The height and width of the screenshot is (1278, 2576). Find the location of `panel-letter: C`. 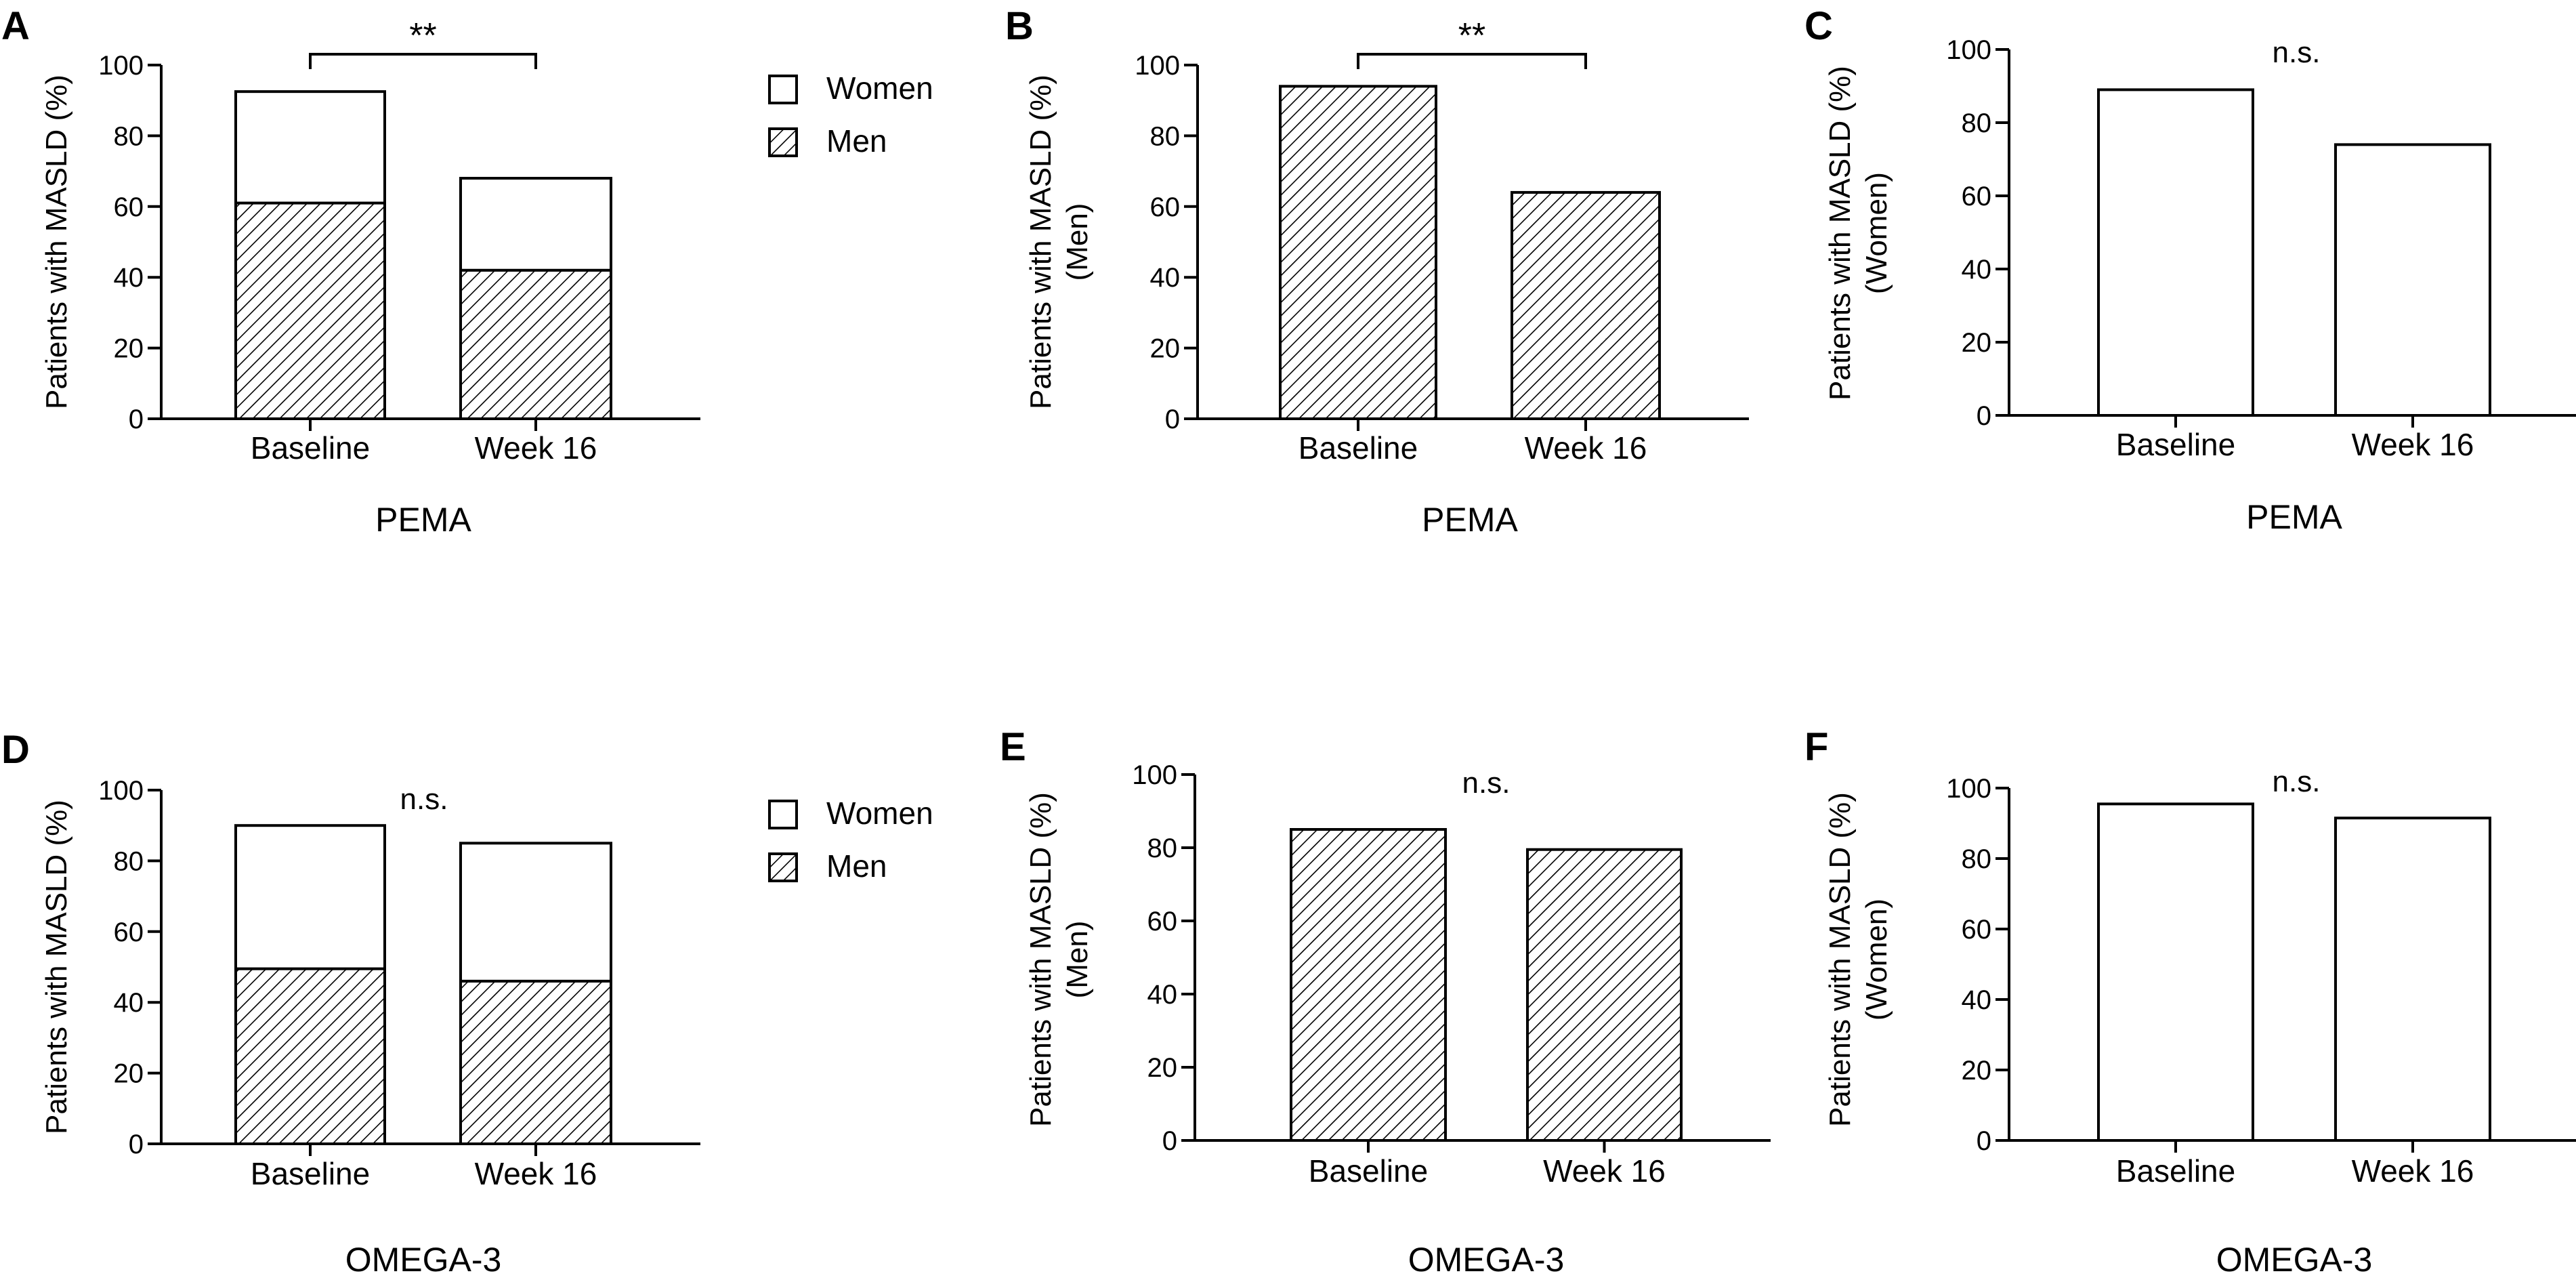

panel-letter: C is located at coordinates (1818, 26).